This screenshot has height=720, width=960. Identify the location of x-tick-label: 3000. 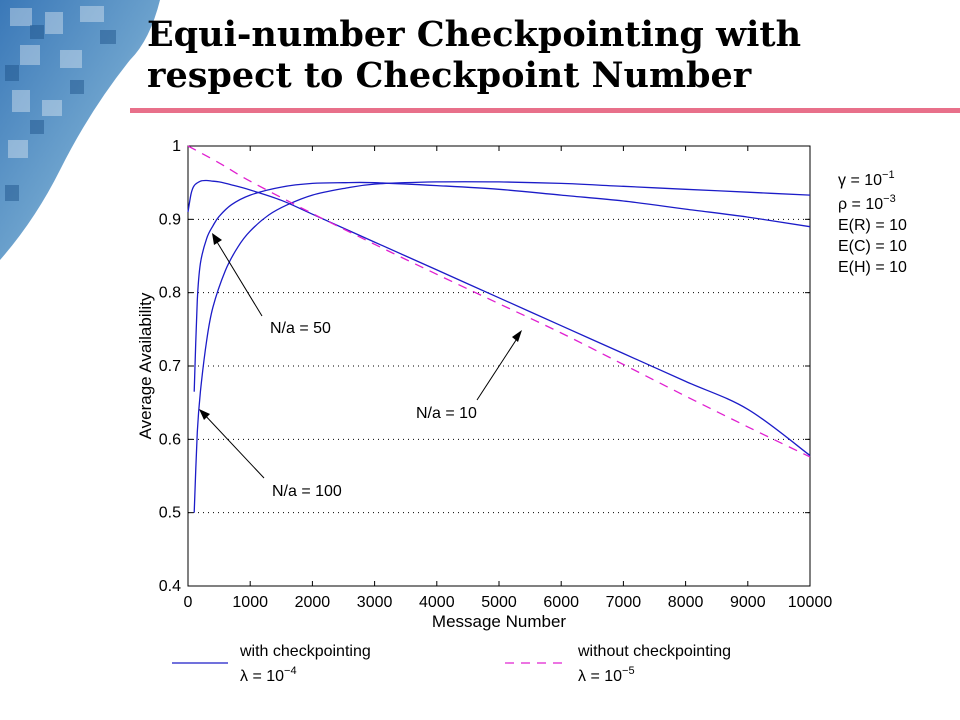
(375, 602).